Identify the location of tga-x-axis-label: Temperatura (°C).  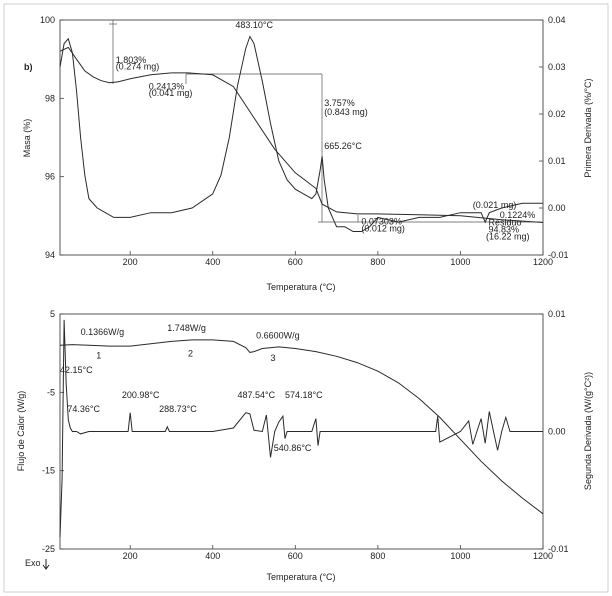
(300, 287).